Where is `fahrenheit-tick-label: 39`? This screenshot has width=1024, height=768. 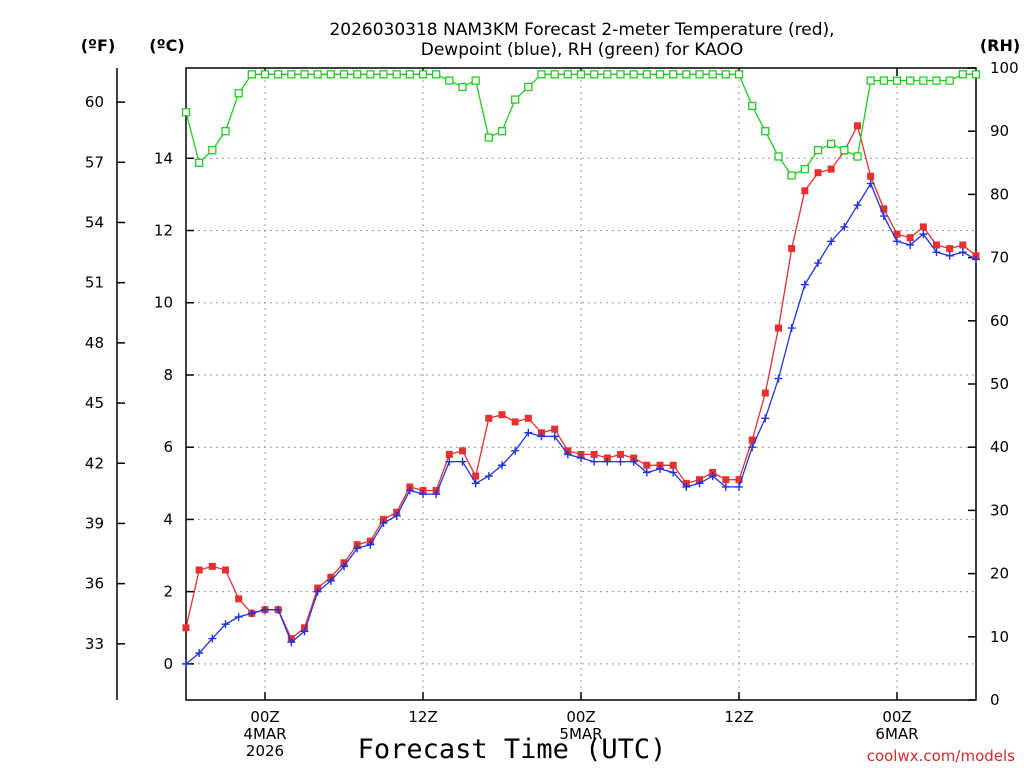
fahrenheit-tick-label: 39 is located at coordinates (94, 523).